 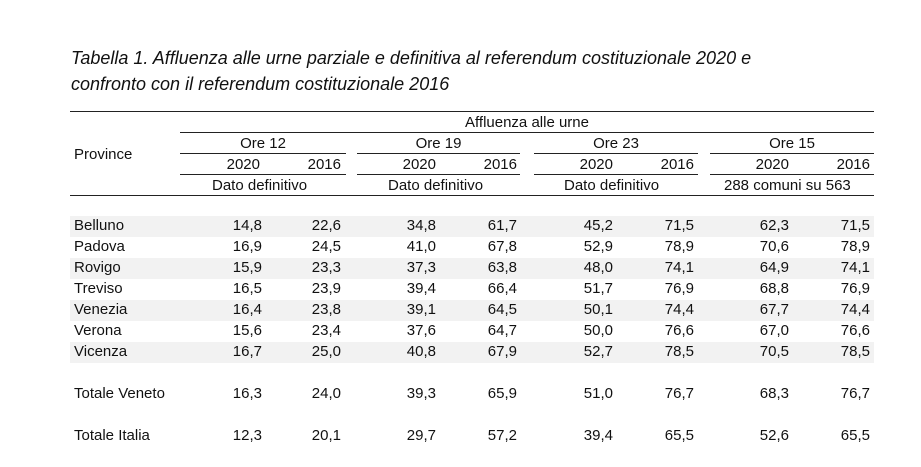 What do you see at coordinates (247, 246) in the screenshot?
I see `value-cell: 16,9` at bounding box center [247, 246].